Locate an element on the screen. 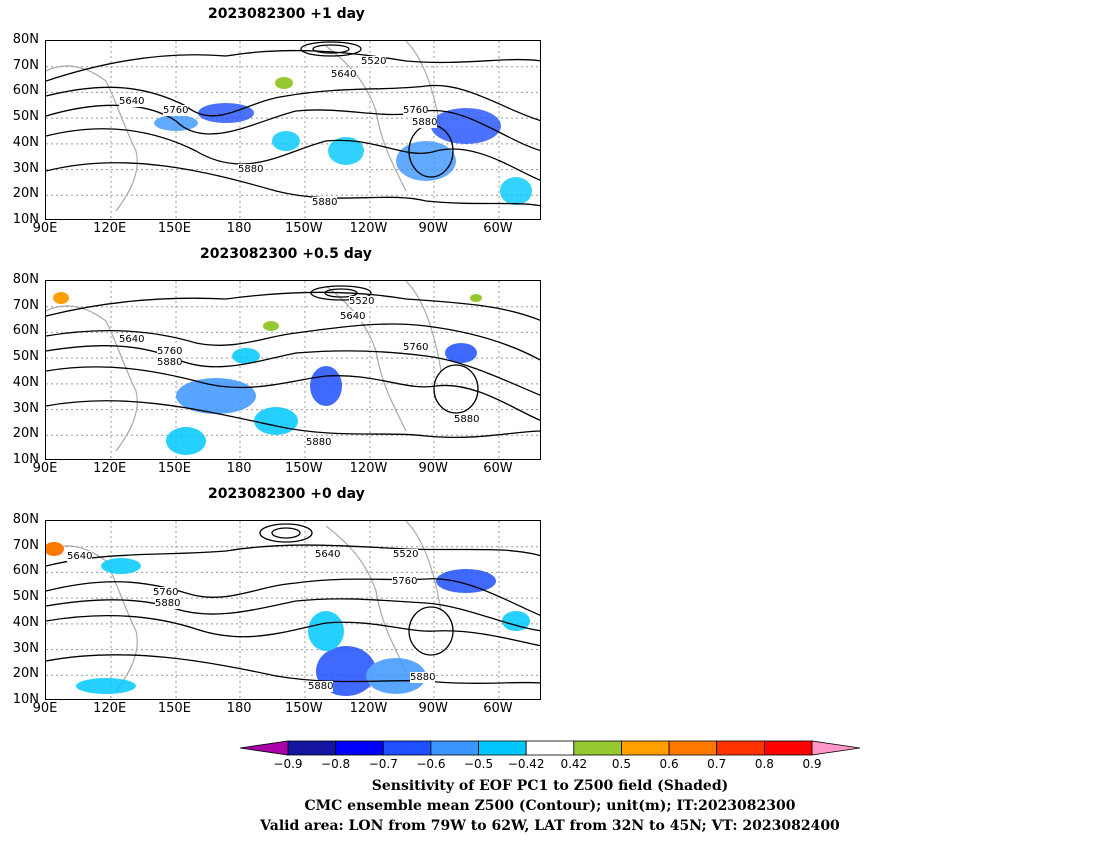 The width and height of the screenshot is (1100, 850). colorbar-tick-label: −0.9 is located at coordinates (288, 764).